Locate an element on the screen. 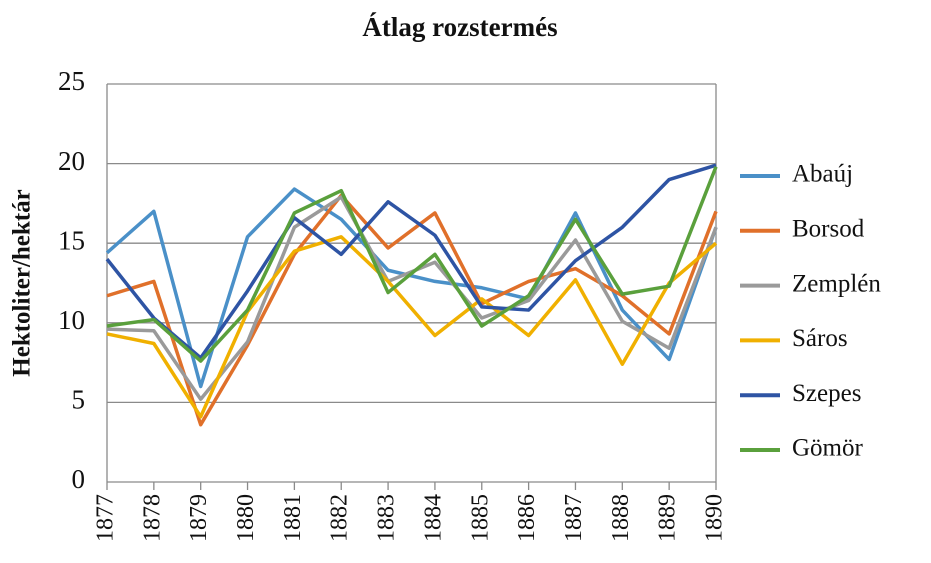 The width and height of the screenshot is (931, 563). x-tick-label: 1879 is located at coordinates (199, 518).